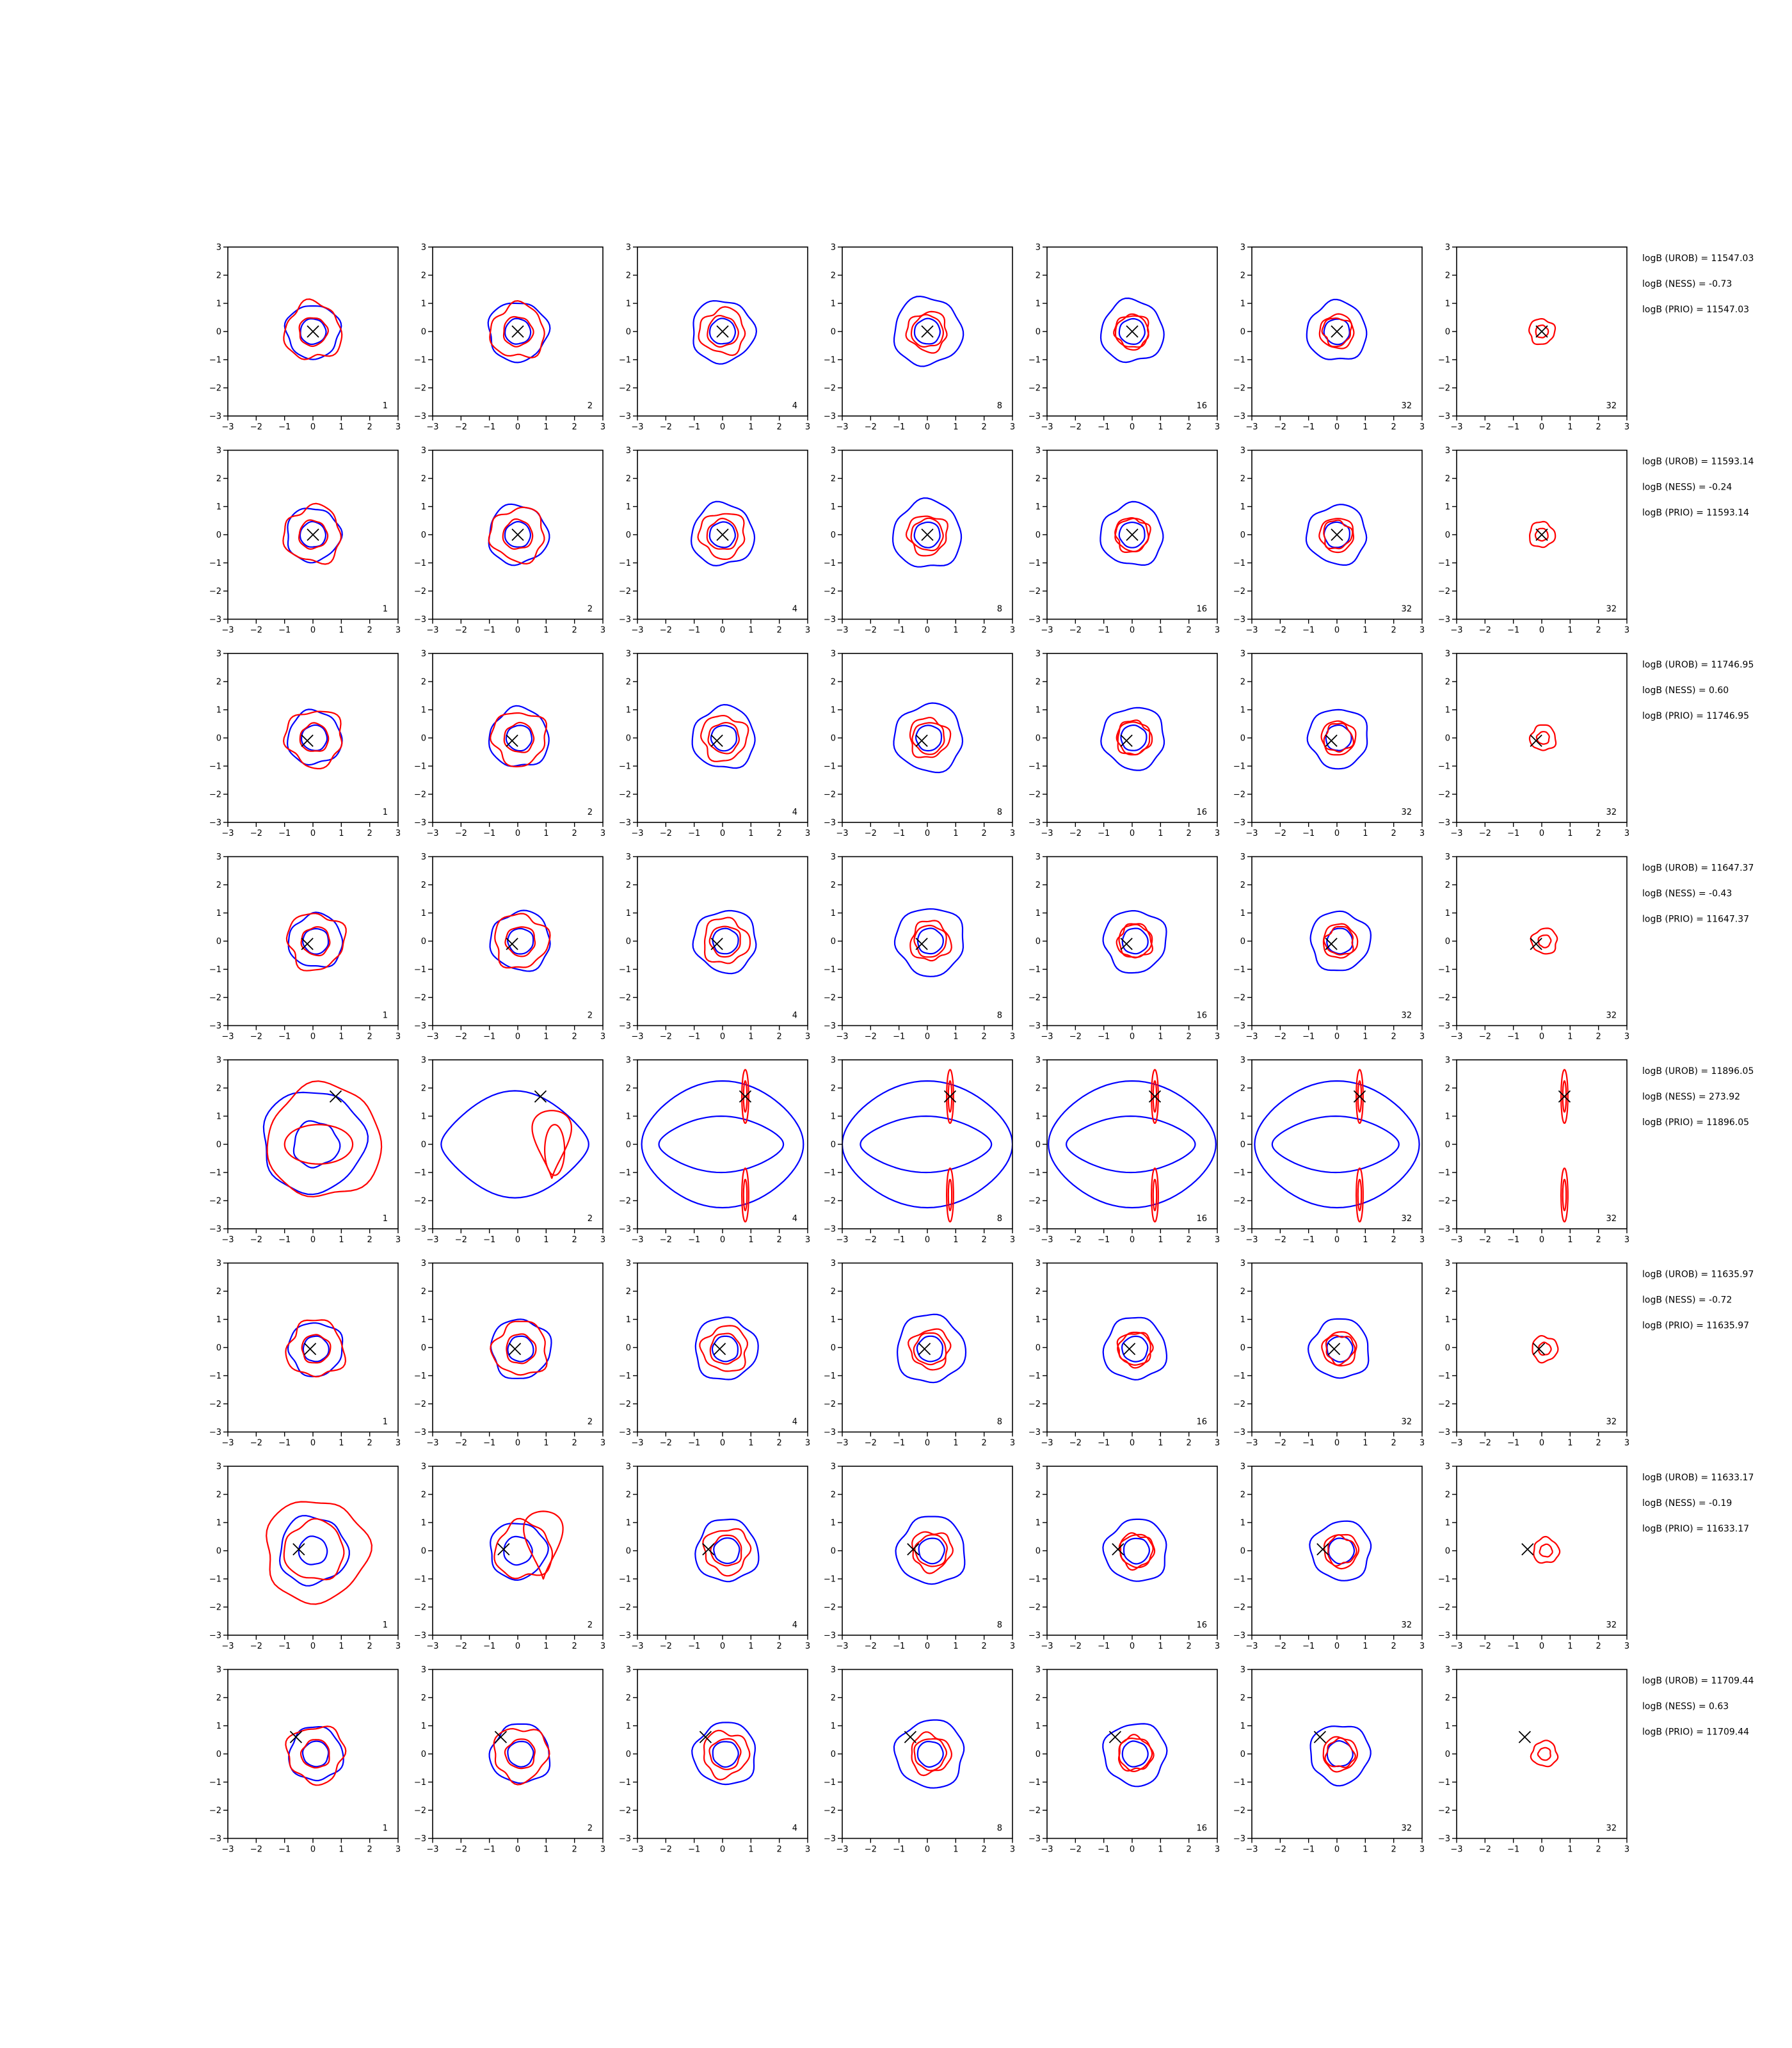 The width and height of the screenshot is (1792, 2048). What do you see at coordinates (1695, 920) in the screenshot?
I see `annotation-3: logB (PRIO) = 11647.37` at bounding box center [1695, 920].